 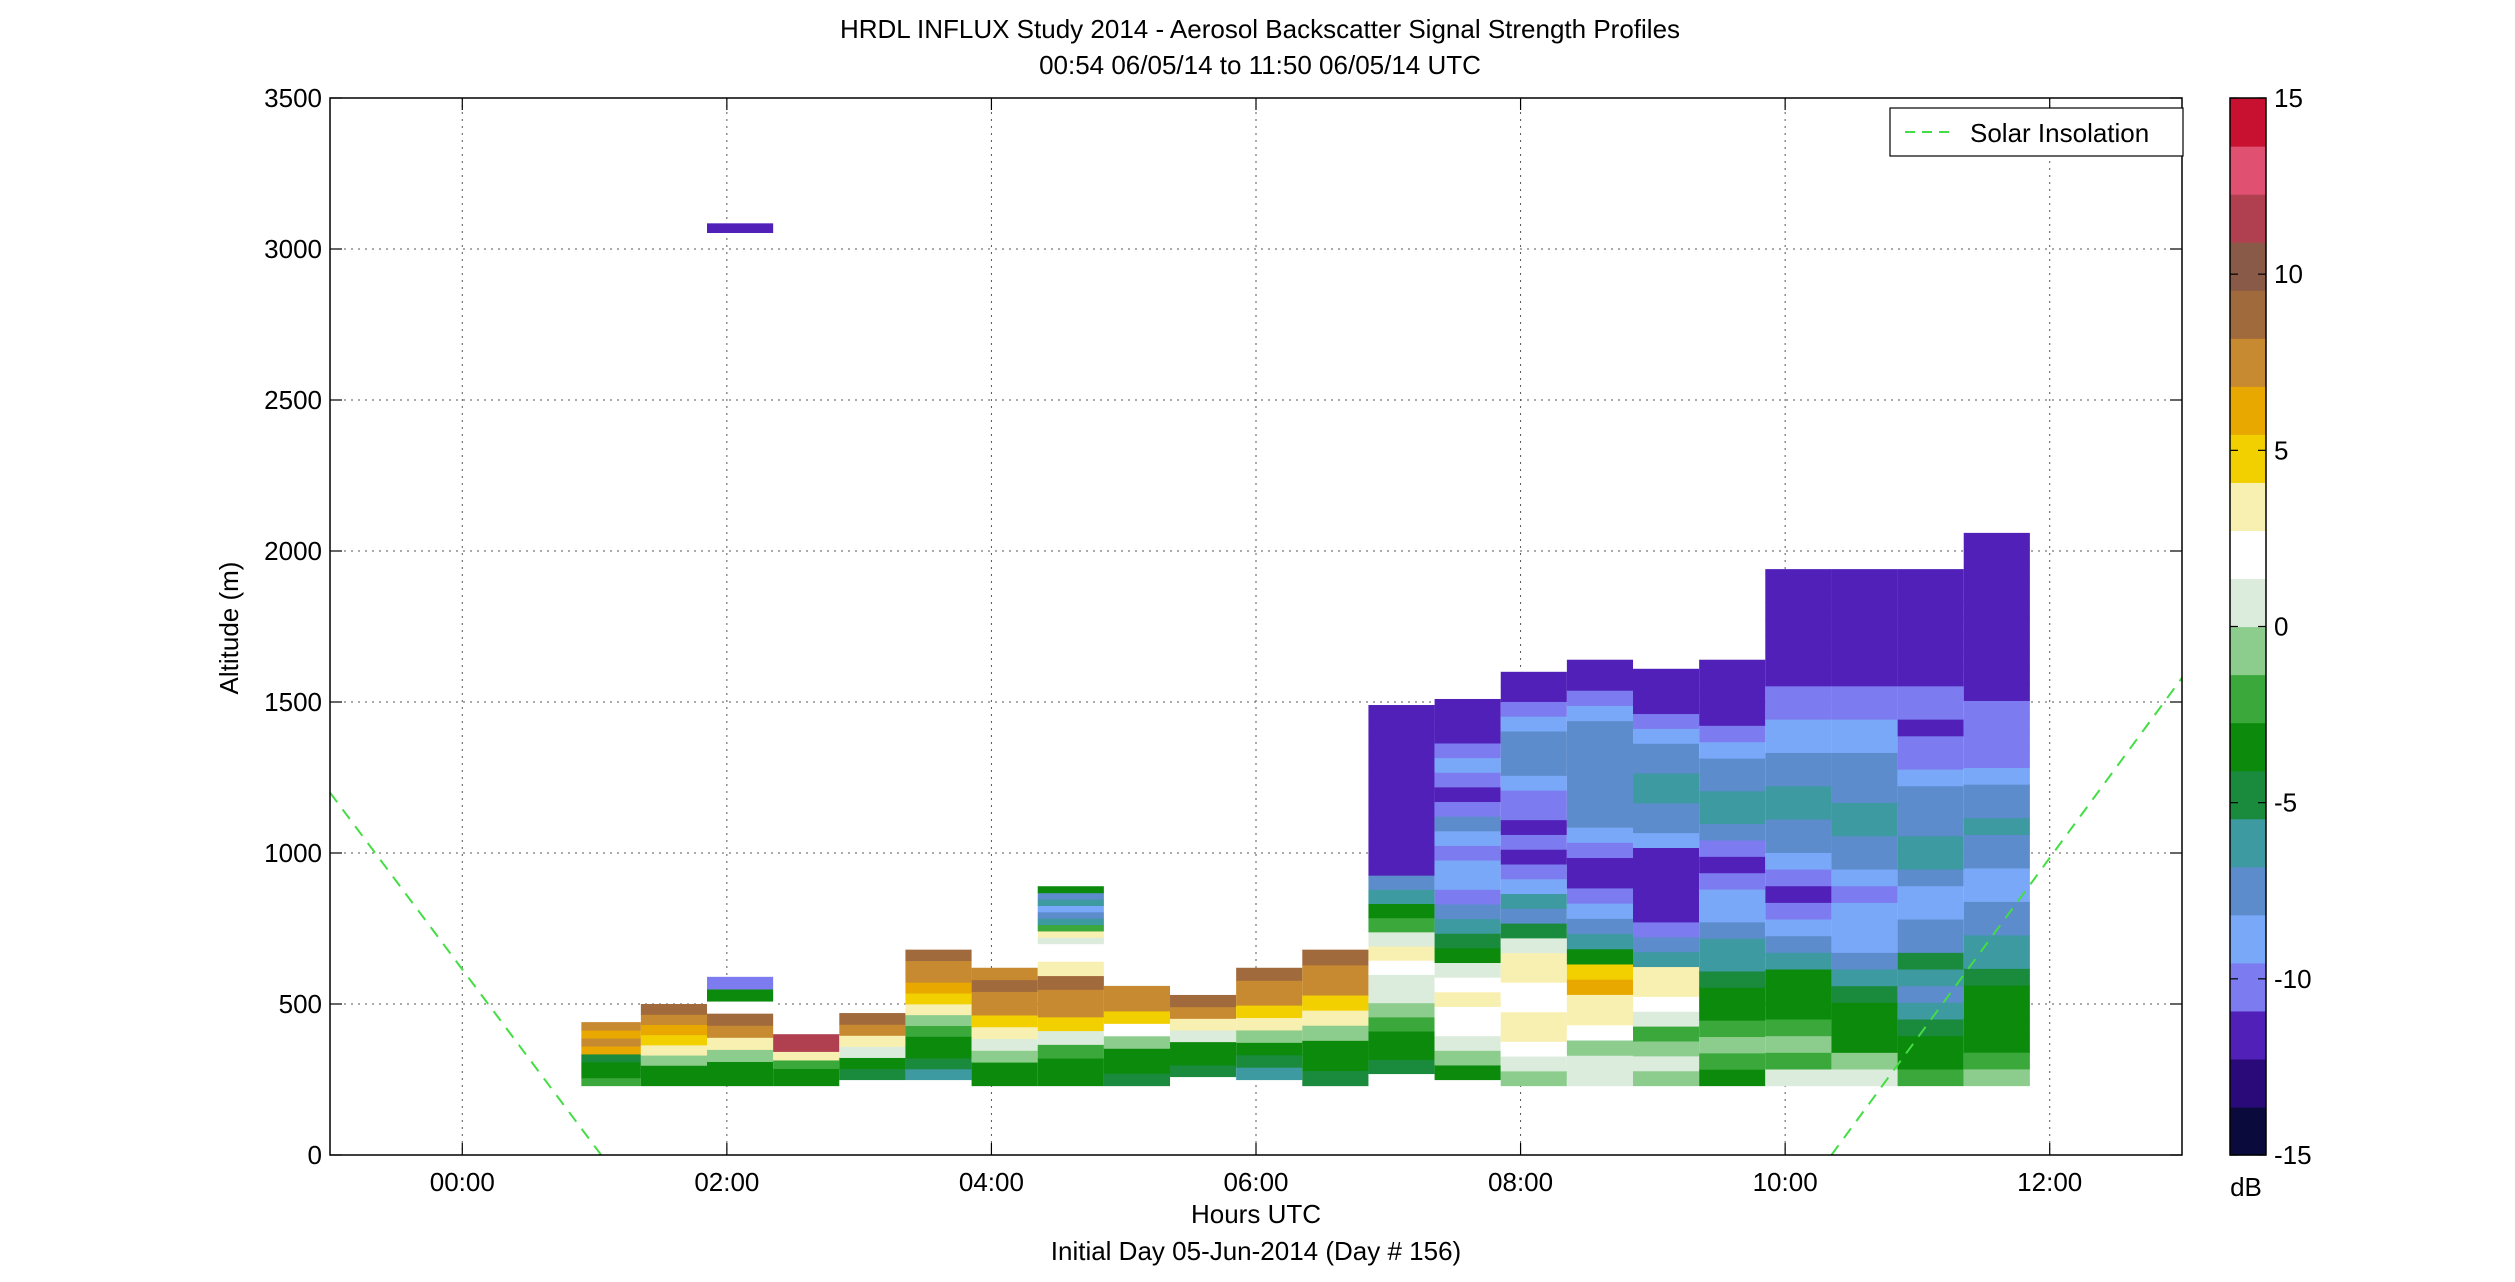 What do you see at coordinates (1255, 1182) in the screenshot?
I see `x-tick-label: 06:00` at bounding box center [1255, 1182].